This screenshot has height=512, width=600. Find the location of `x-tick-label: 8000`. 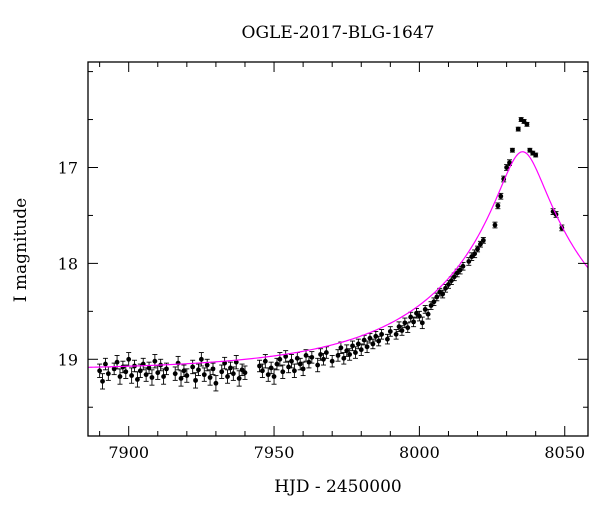

x-tick-label: 8000 is located at coordinates (419, 452).